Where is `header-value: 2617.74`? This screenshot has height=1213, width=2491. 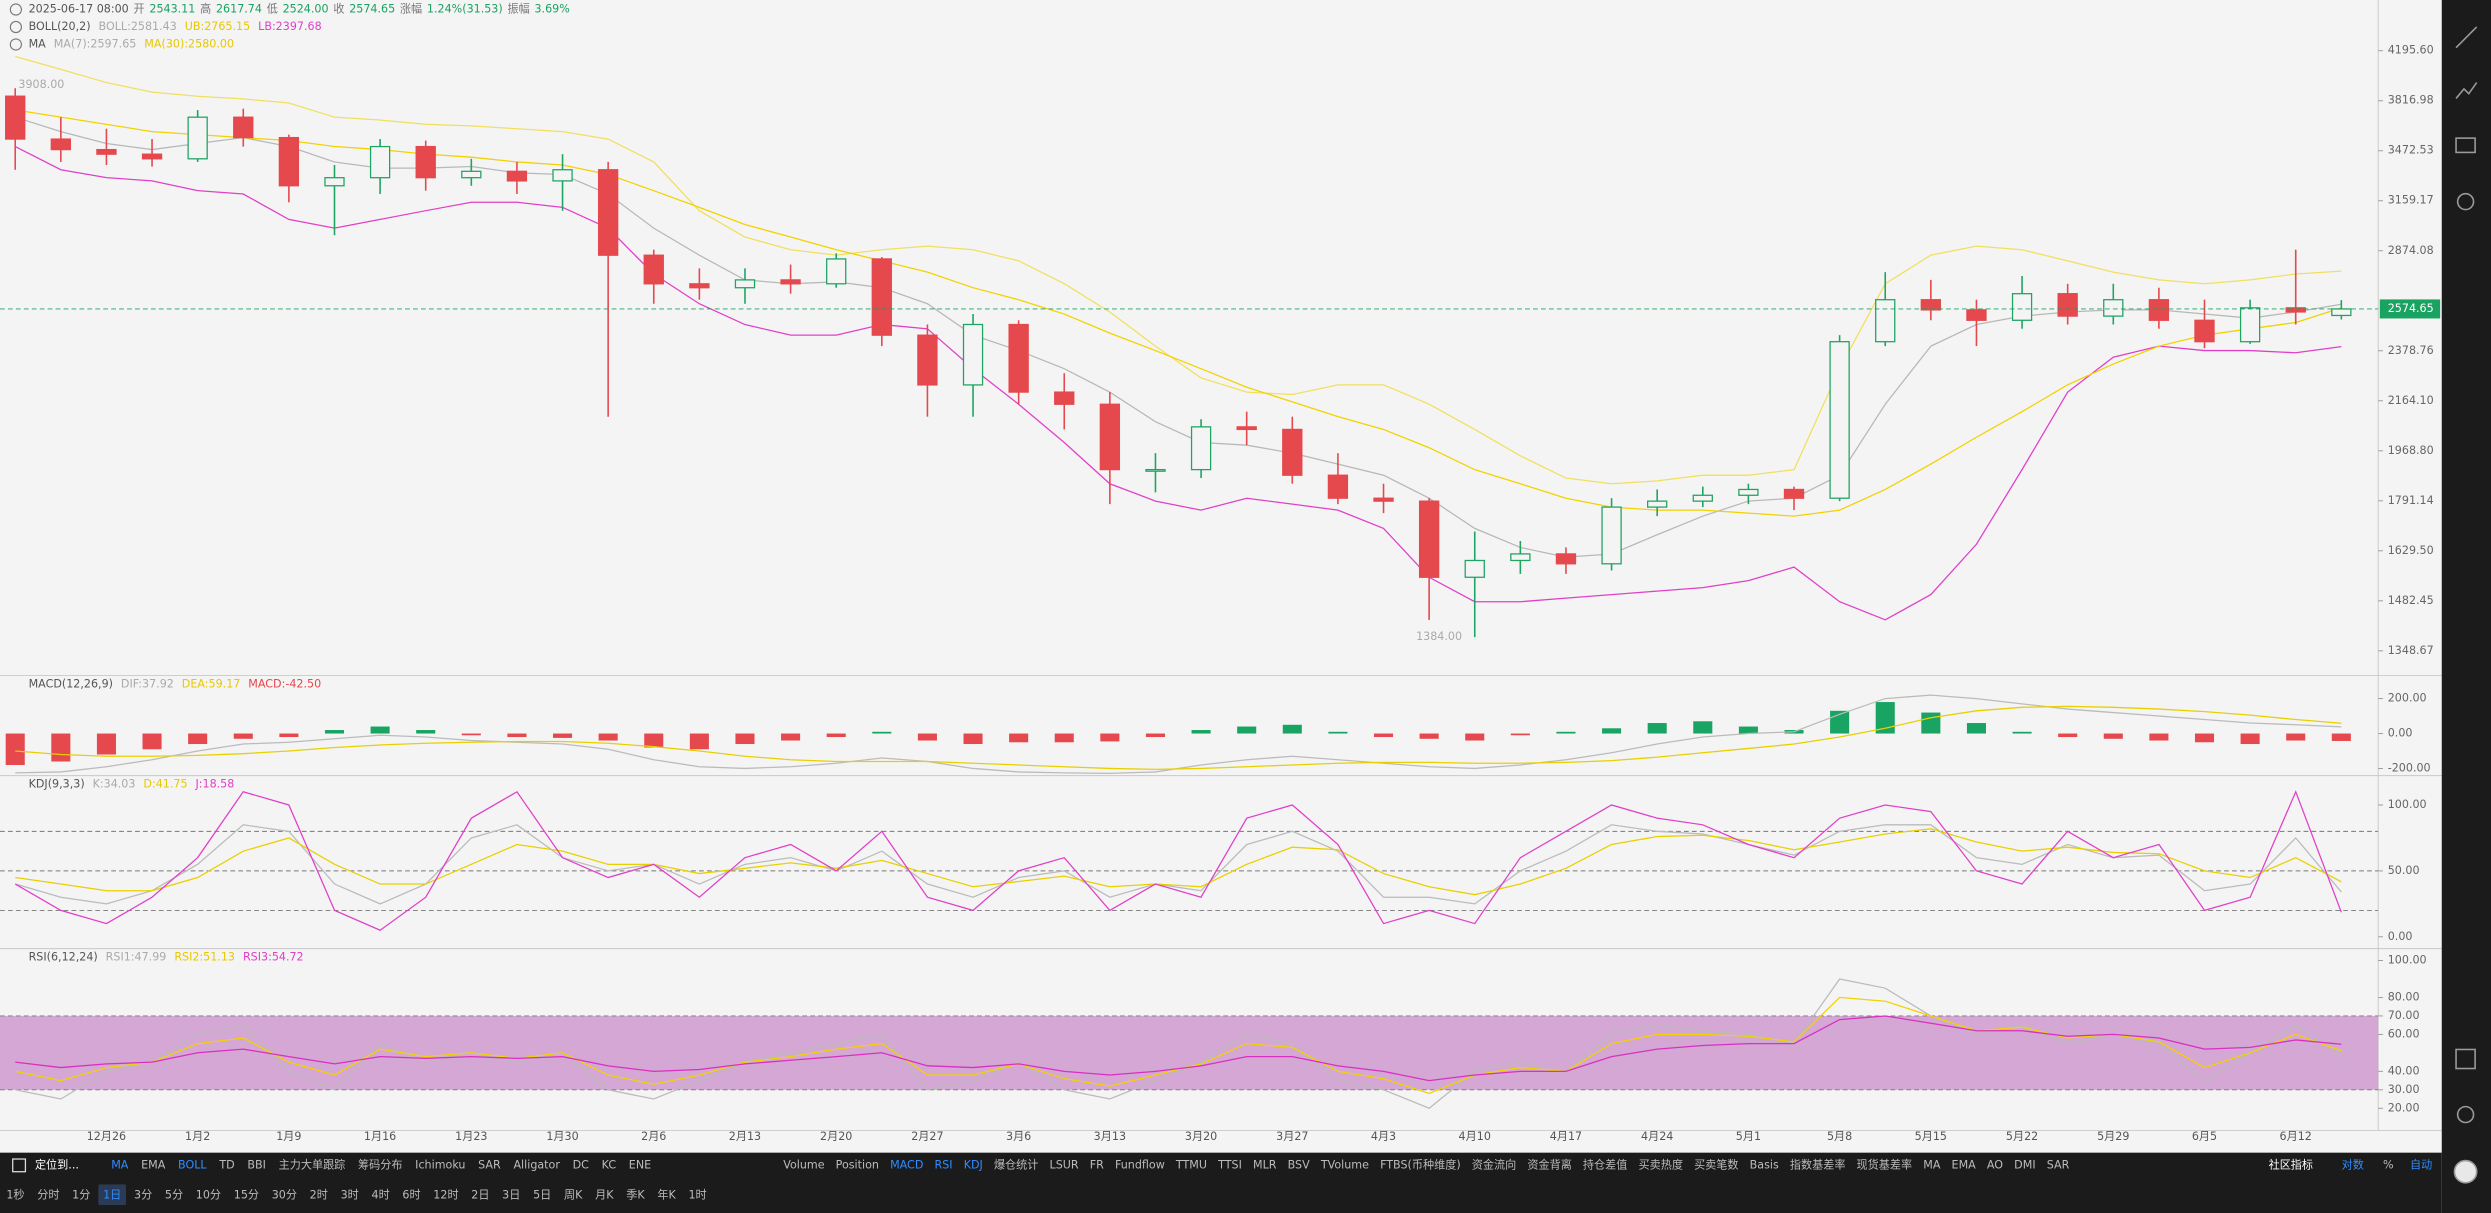
header-value: 2617.74 is located at coordinates (239, 9).